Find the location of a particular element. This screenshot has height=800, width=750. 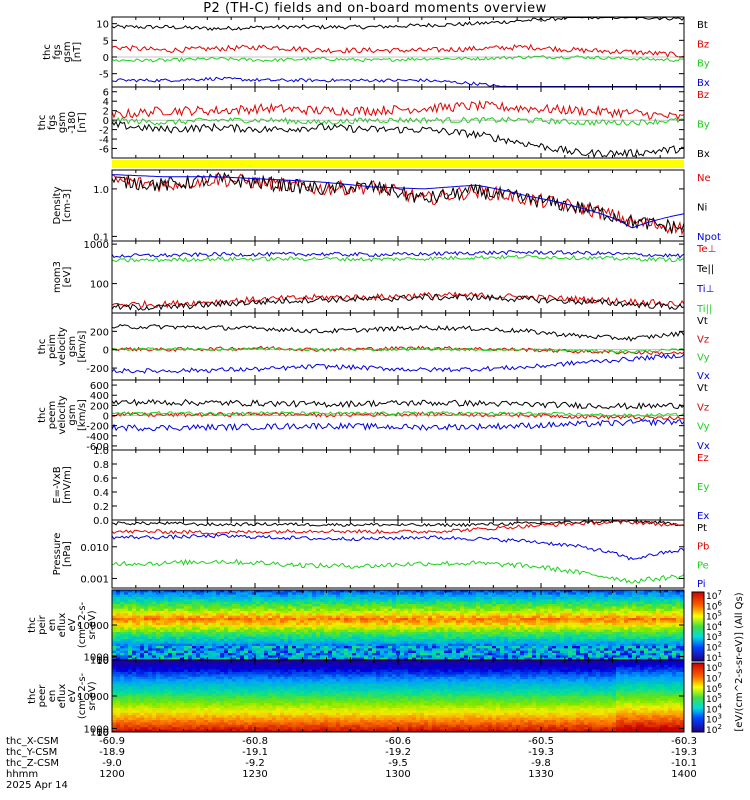

legend-Vt: Vt is located at coordinates (702, 388).